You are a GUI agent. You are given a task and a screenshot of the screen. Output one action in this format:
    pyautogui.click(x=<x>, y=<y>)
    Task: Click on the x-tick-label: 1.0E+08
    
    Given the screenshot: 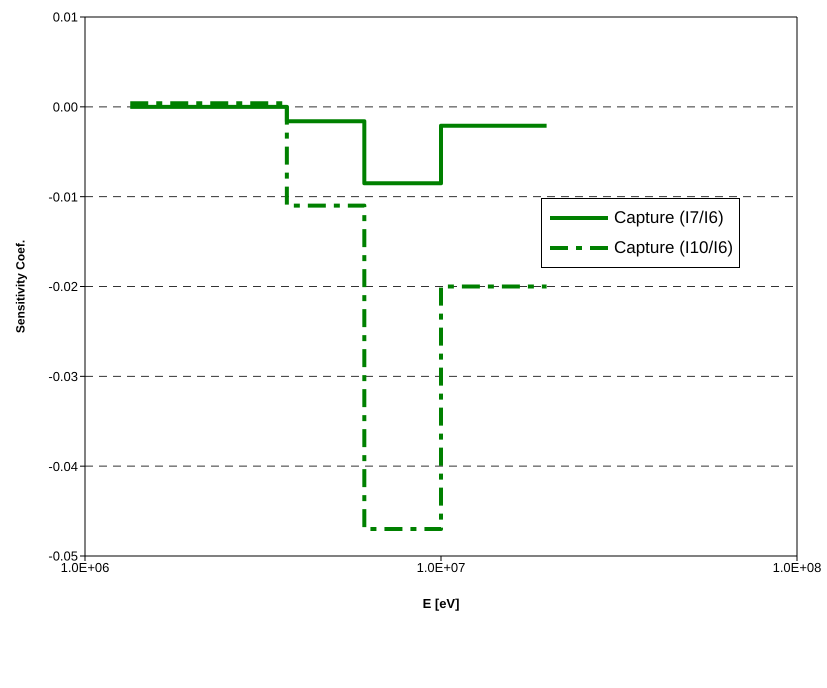 What is the action you would take?
    pyautogui.click(x=797, y=568)
    